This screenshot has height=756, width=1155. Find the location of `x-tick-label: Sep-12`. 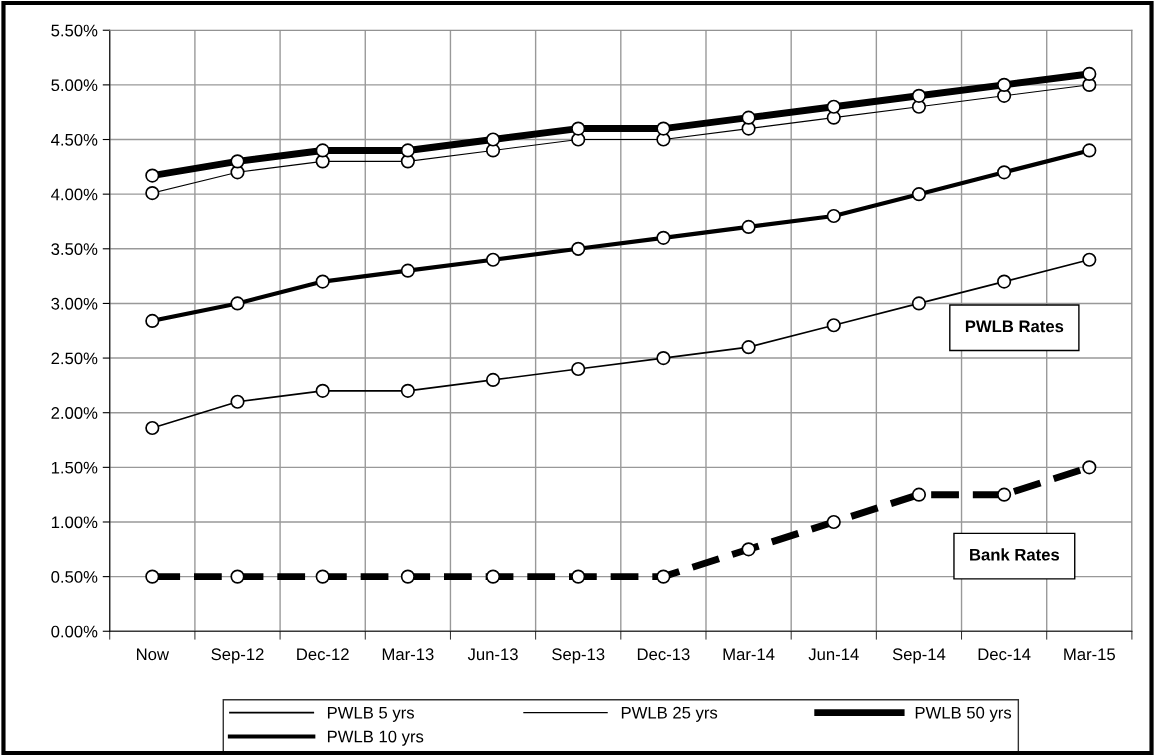

x-tick-label: Sep-12 is located at coordinates (237, 656).